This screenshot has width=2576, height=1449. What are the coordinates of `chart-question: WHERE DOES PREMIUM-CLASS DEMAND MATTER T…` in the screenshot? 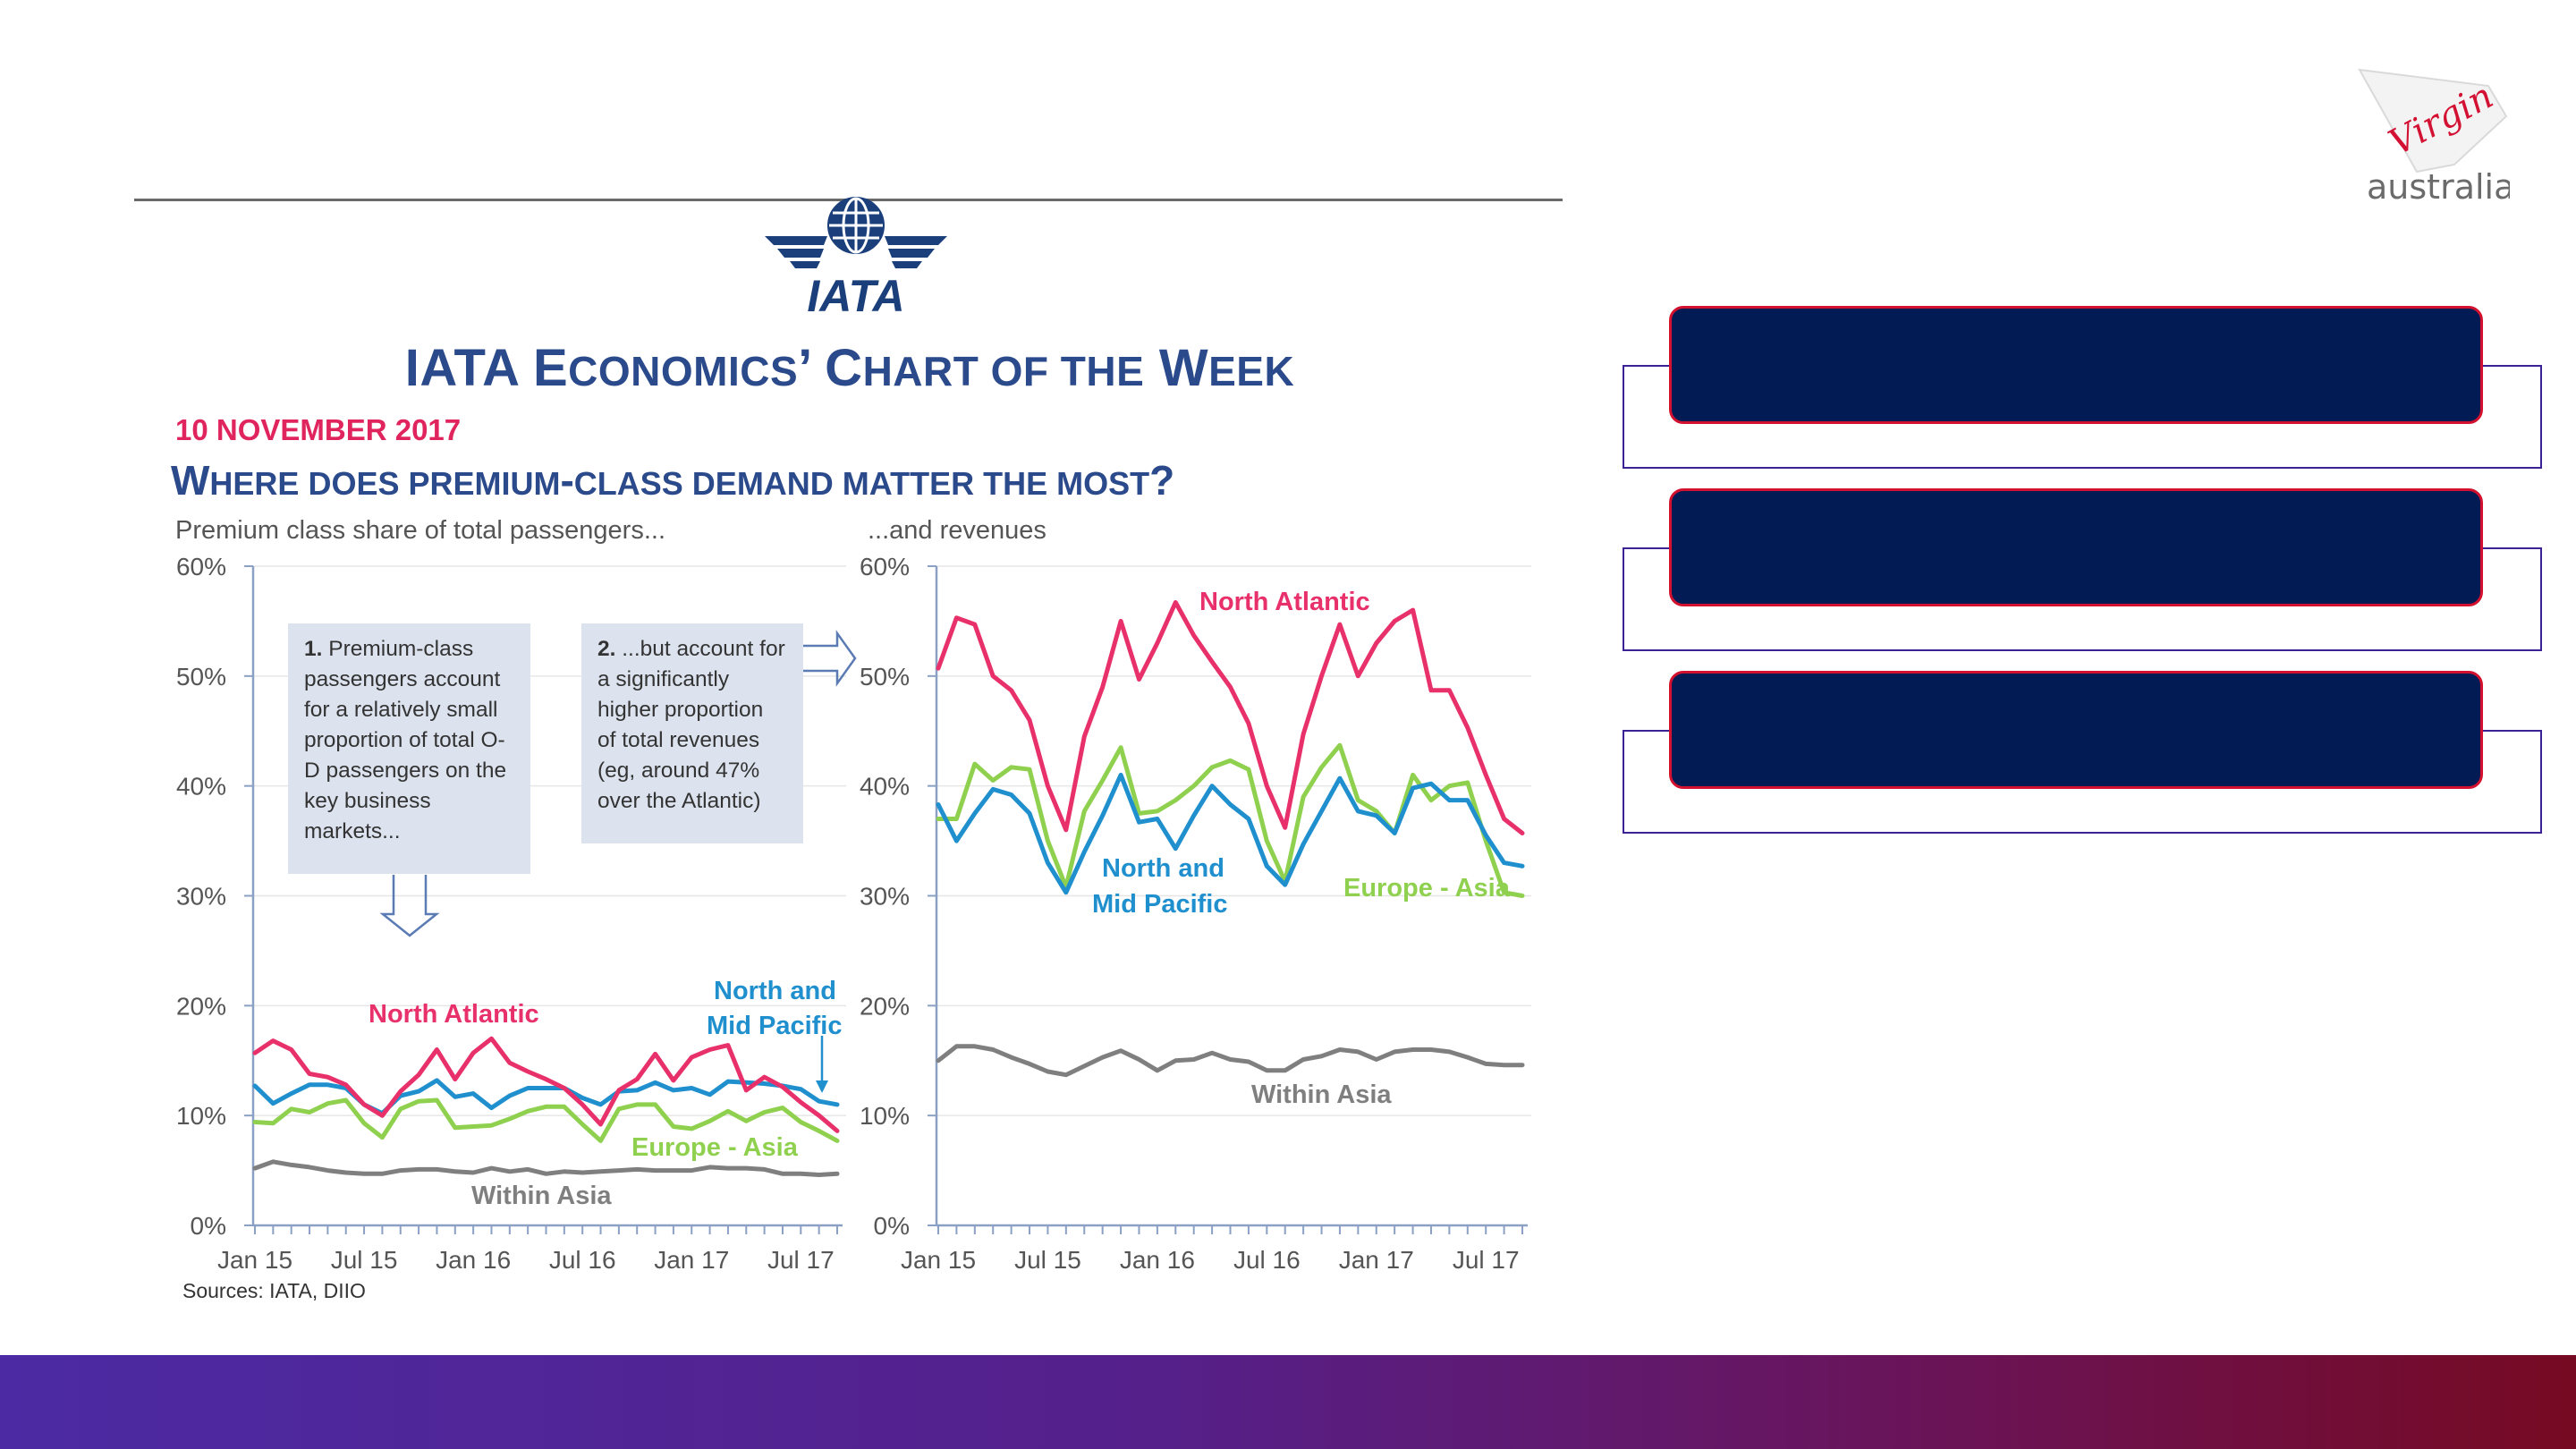 It's located at (673, 480).